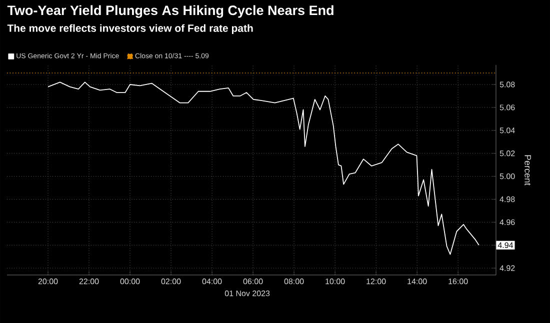 The image size is (550, 323). I want to click on y-tick-label: 4.94, so click(506, 245).